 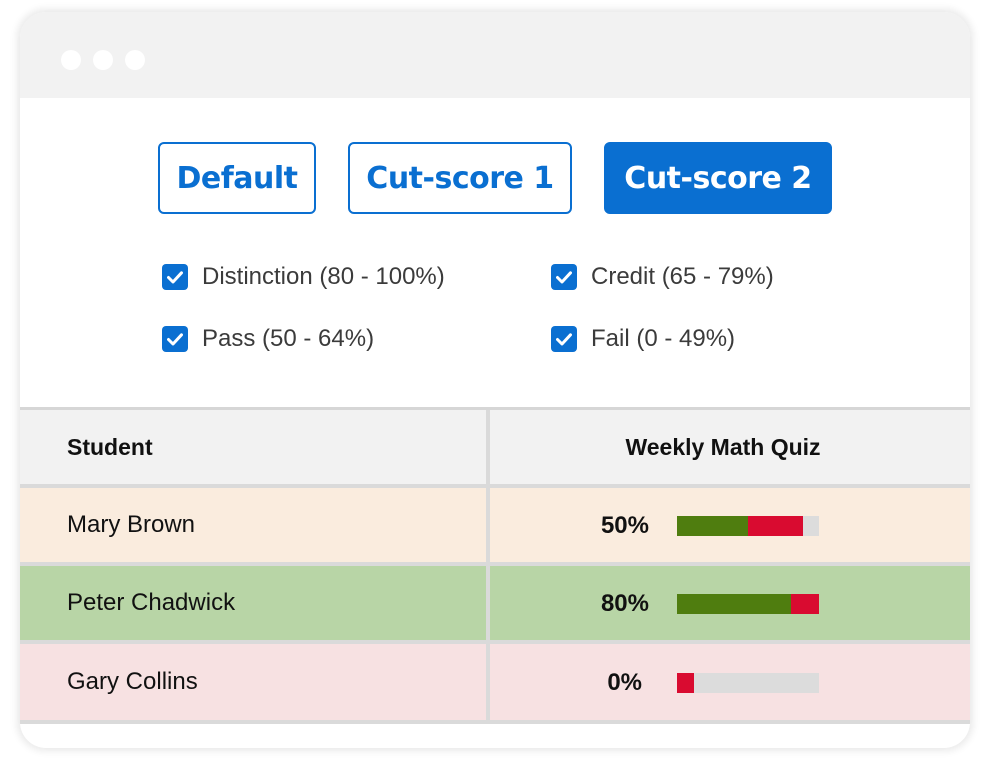 What do you see at coordinates (495, 449) in the screenshot?
I see `table-header-row: Student Weekly Math Quiz` at bounding box center [495, 449].